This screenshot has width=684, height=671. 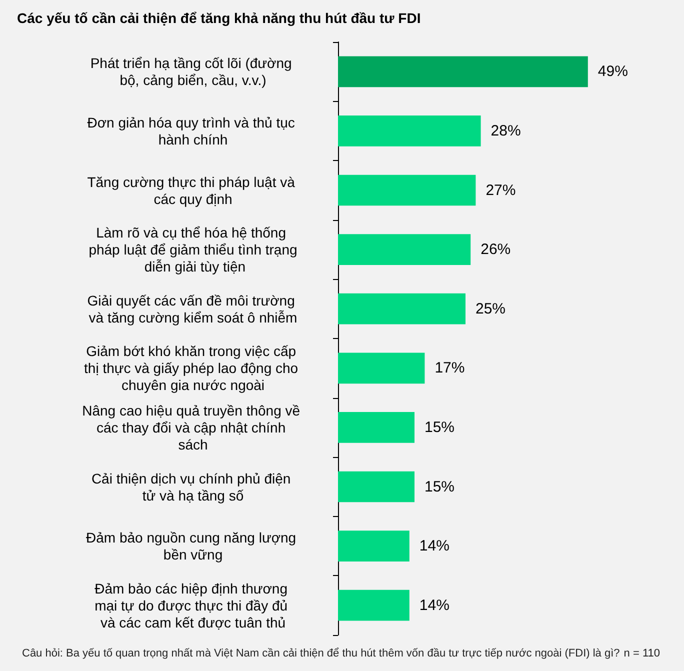 What do you see at coordinates (321, 654) in the screenshot?
I see `text: Câu hỏi: Ba yếu tố quan trọng nhất mà Việt Nam cần cải thiện để thu hút thêm vốn đầu tư trực tiếp nước ngoài (FDI) là gì?` at bounding box center [321, 654].